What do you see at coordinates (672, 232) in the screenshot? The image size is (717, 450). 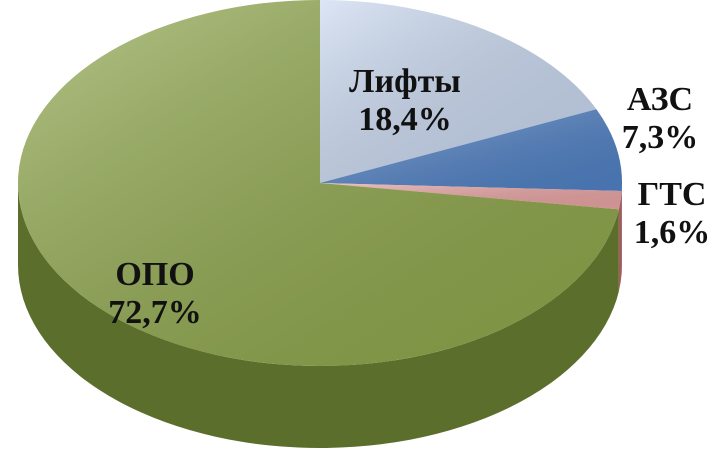 I see `value-label: 1,6%` at bounding box center [672, 232].